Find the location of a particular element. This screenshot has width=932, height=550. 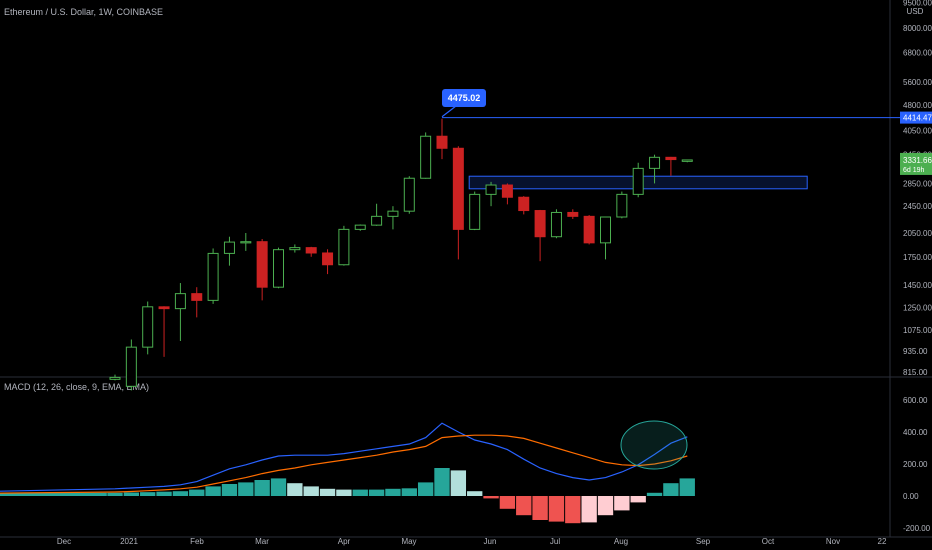

macd-tick-label: 600.00 is located at coordinates (915, 400).